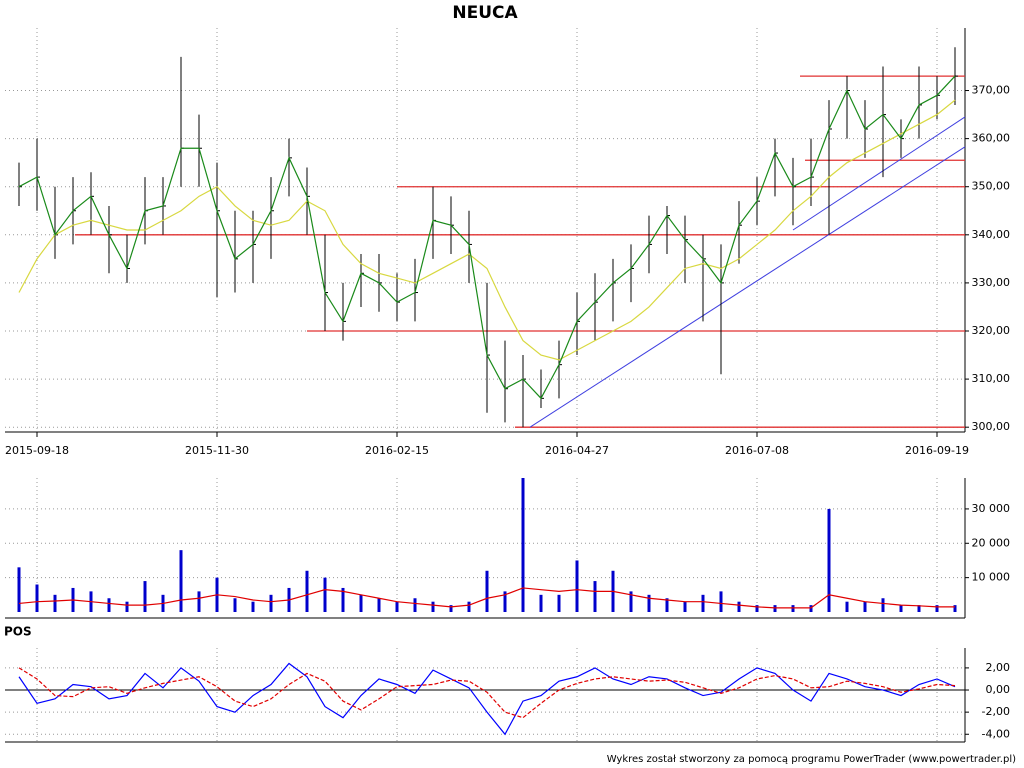 This screenshot has width=1024, height=768. Describe the element at coordinates (991, 282) in the screenshot. I see `y-tick-label: 330,00` at that location.